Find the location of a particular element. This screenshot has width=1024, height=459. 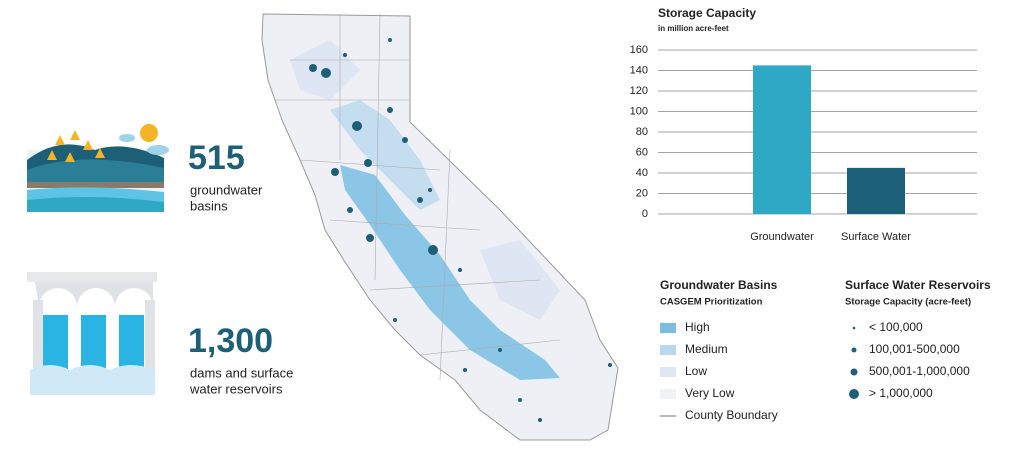

stat-number: 1,300 is located at coordinates (230, 341).